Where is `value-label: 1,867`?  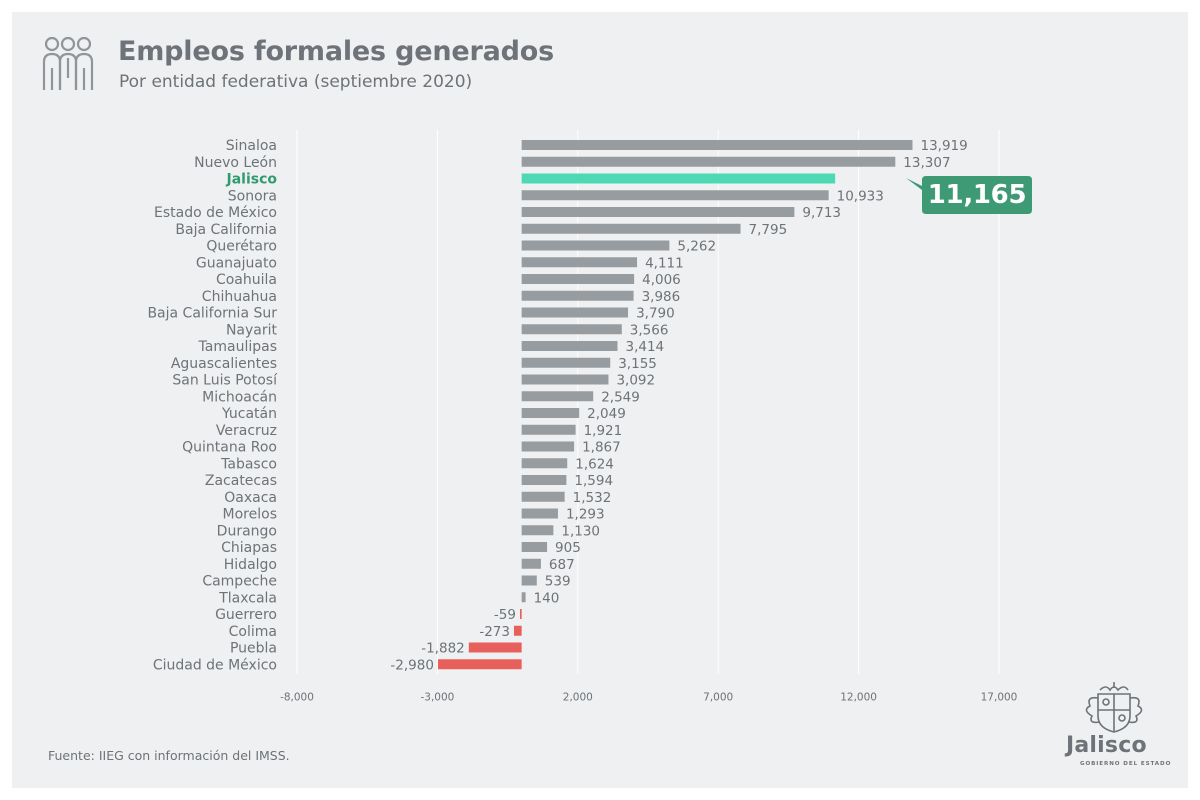
value-label: 1,867 is located at coordinates (601, 448).